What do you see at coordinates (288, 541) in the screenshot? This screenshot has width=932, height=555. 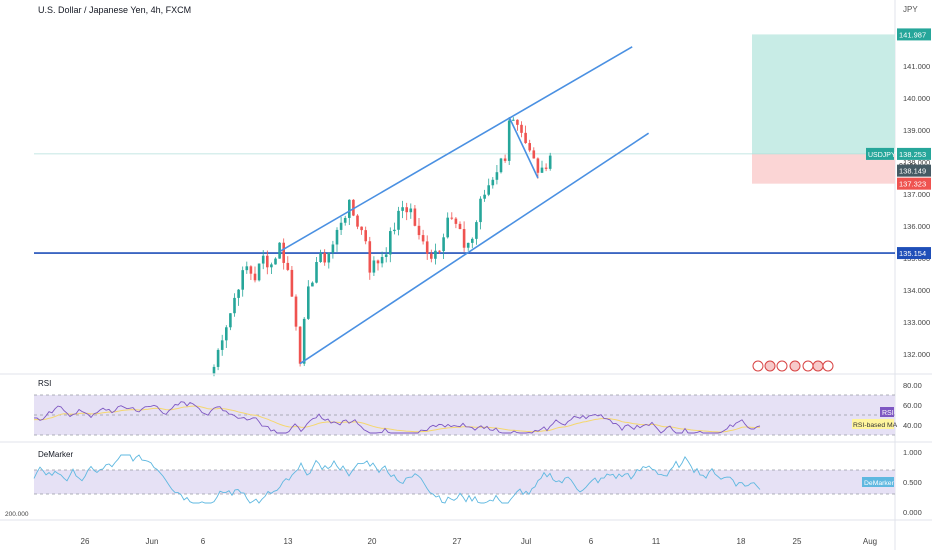 I see `x-tick-label: 13` at bounding box center [288, 541].